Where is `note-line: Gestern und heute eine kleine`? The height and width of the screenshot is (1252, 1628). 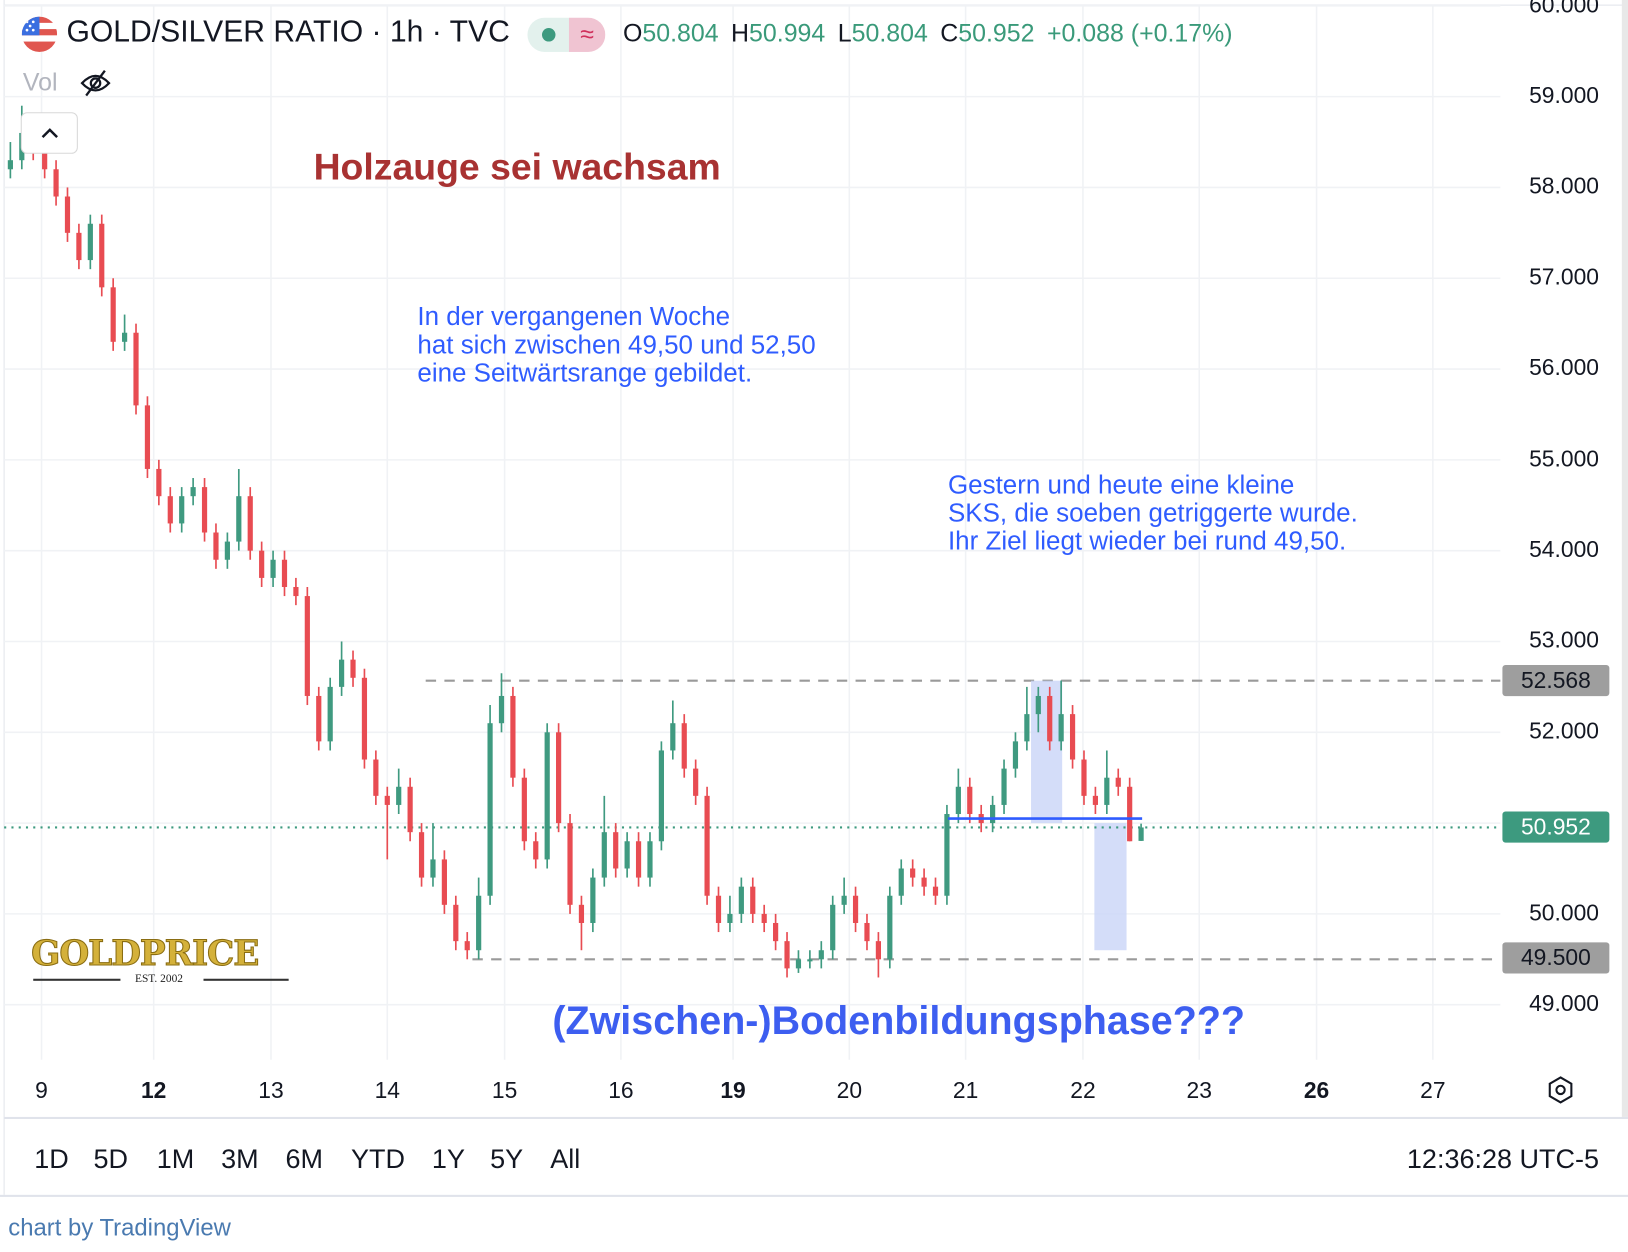
note-line: Gestern und heute eine kleine is located at coordinates (1121, 485).